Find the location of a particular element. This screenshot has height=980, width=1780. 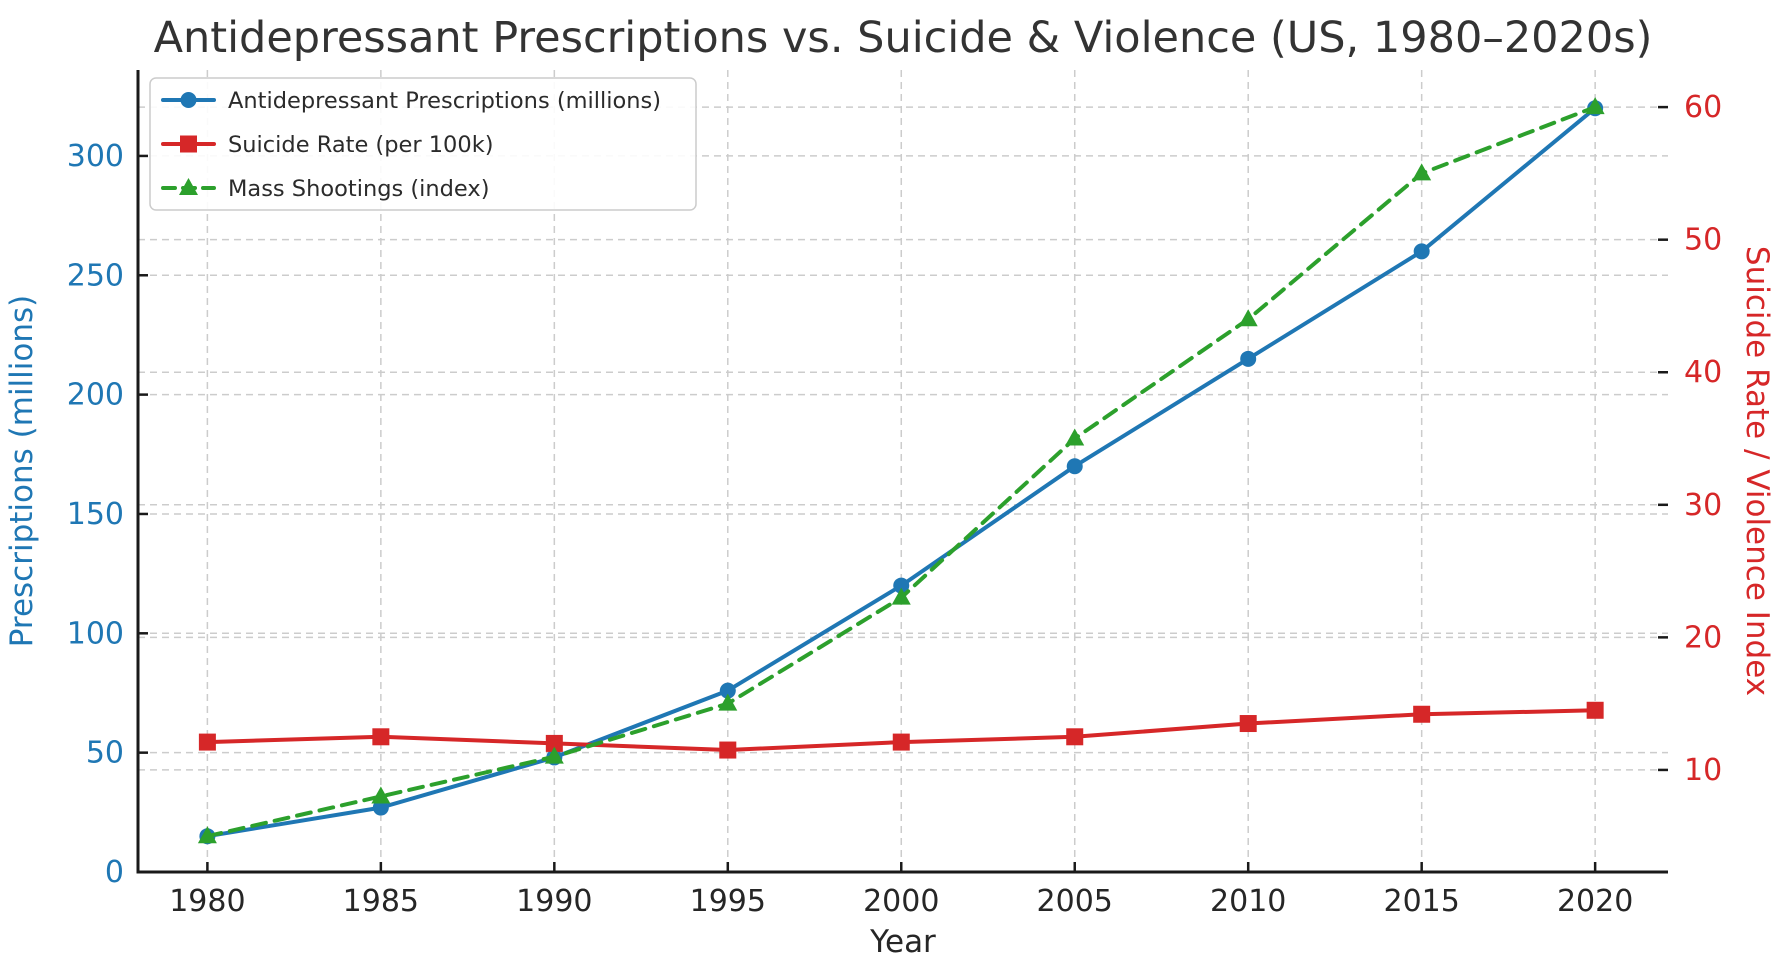

legend-sample-marker-mass-shootings is located at coordinates (188, 186).